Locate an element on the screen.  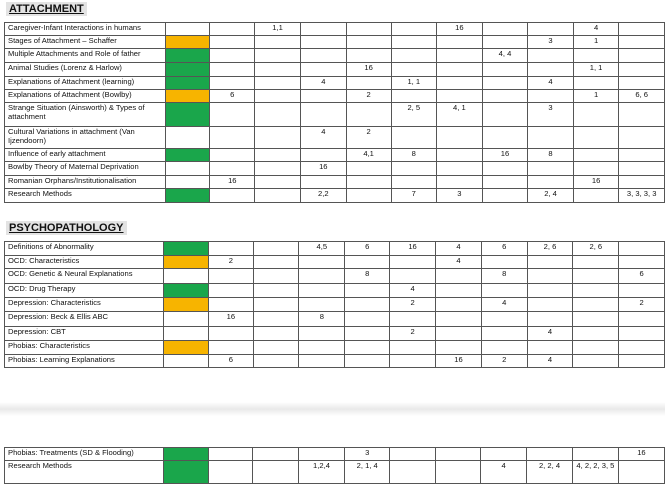
topic-cell: Definitions of Abnormality is located at coordinates (84, 248).